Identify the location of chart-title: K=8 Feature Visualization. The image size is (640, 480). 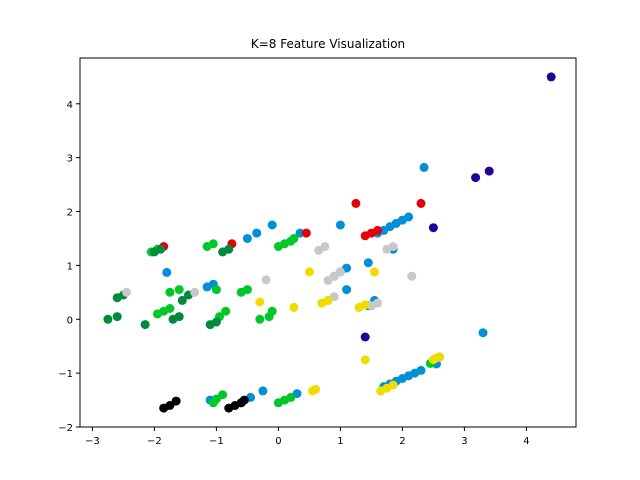
(328, 44).